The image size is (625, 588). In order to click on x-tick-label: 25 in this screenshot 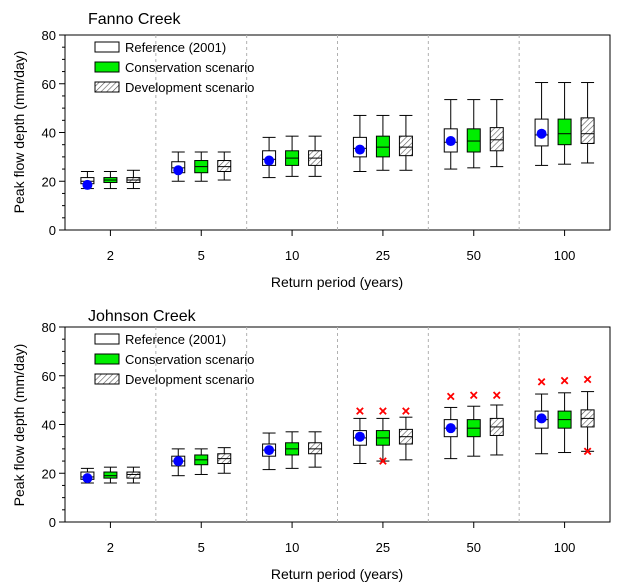, I will do `click(383, 255)`.